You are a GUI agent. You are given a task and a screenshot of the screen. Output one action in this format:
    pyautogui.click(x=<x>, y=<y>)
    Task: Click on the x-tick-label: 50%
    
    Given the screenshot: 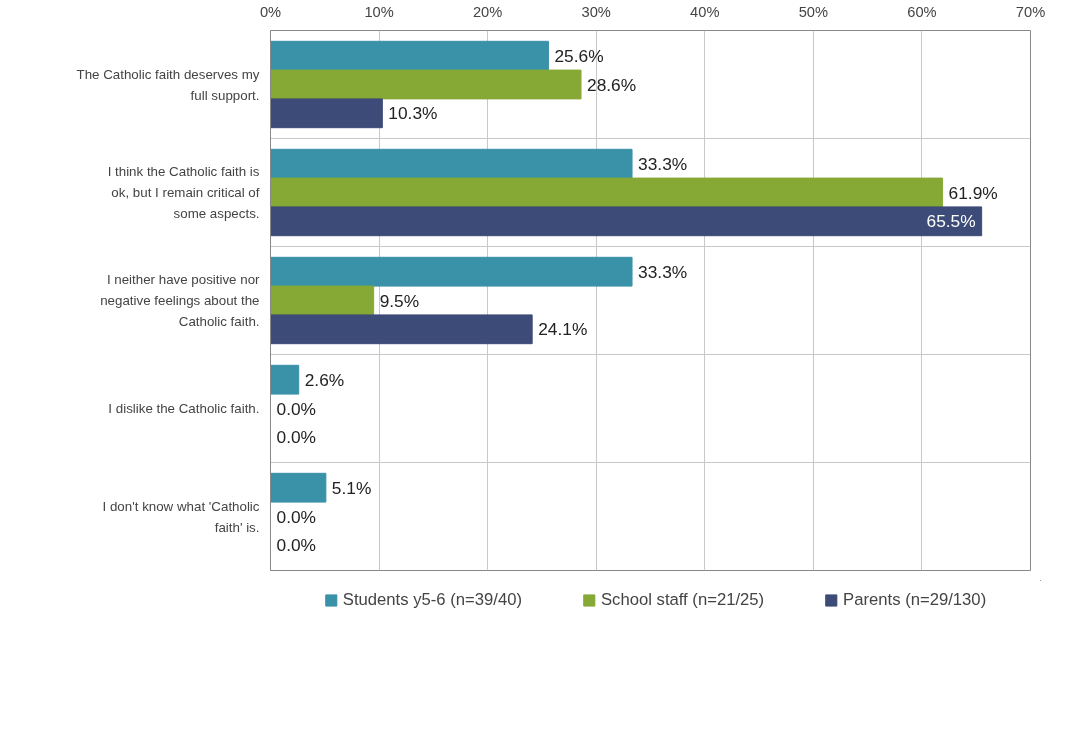 What is the action you would take?
    pyautogui.click(x=813, y=11)
    